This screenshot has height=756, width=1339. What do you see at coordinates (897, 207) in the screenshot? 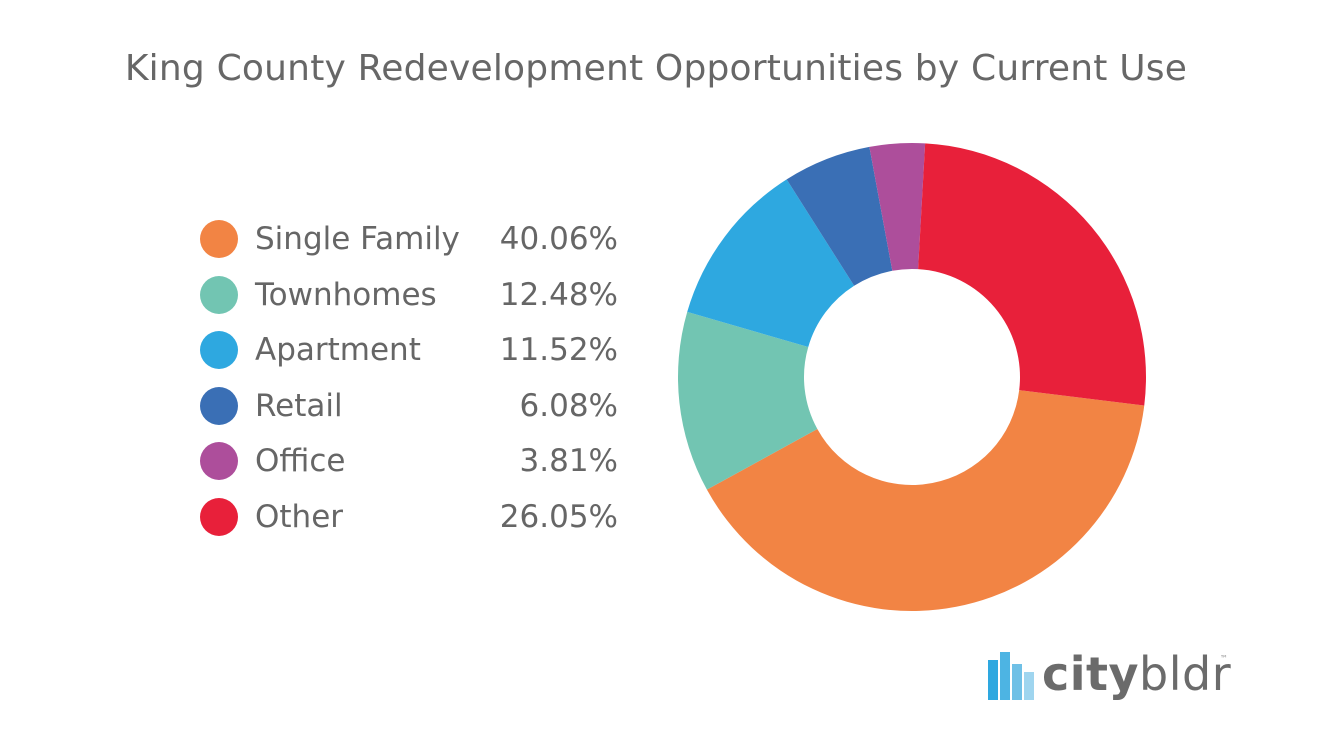
I see `donut-slice-office` at bounding box center [897, 207].